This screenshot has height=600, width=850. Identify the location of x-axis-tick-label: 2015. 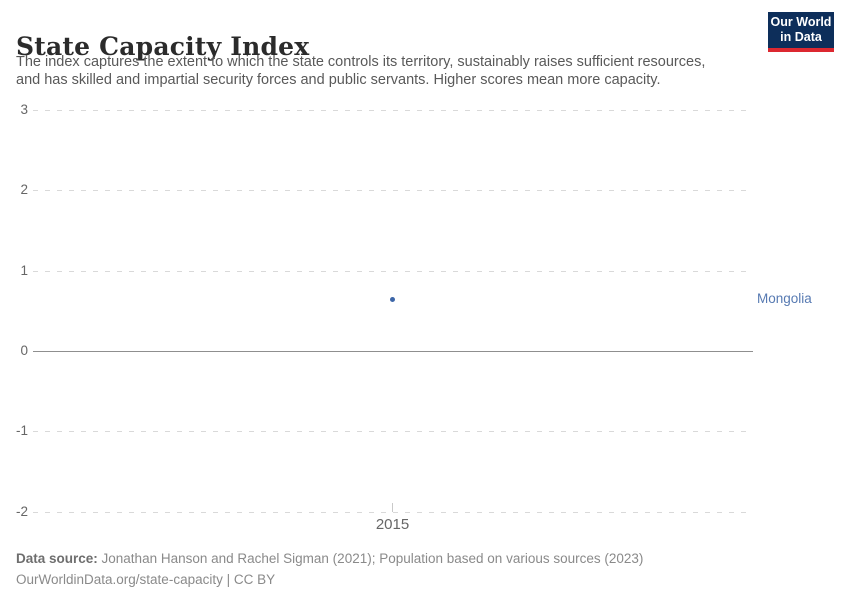
(392, 524).